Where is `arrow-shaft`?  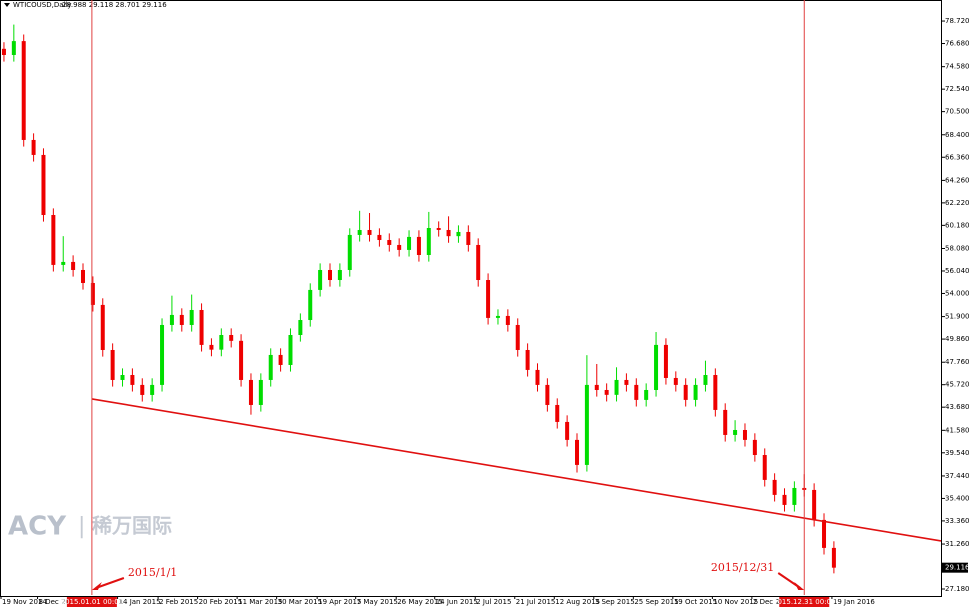
arrow-shaft is located at coordinates (110, 583).